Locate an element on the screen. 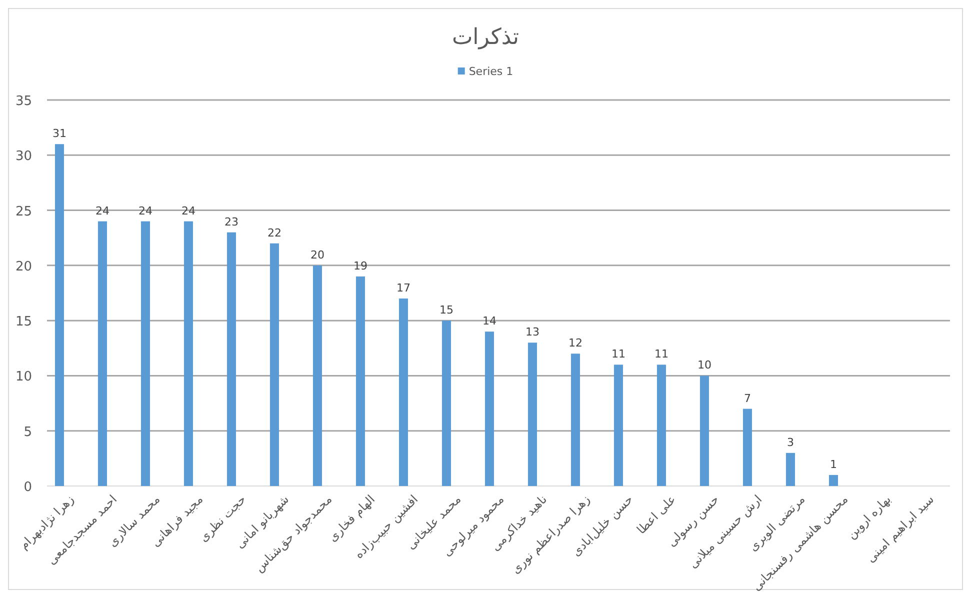  data-label: 31 is located at coordinates (59, 133).